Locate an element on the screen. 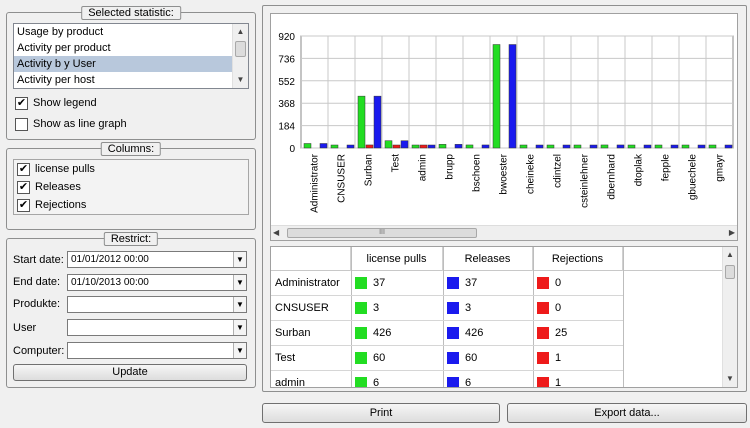  table-header: license pulls Releases Rejections is located at coordinates (497, 259).